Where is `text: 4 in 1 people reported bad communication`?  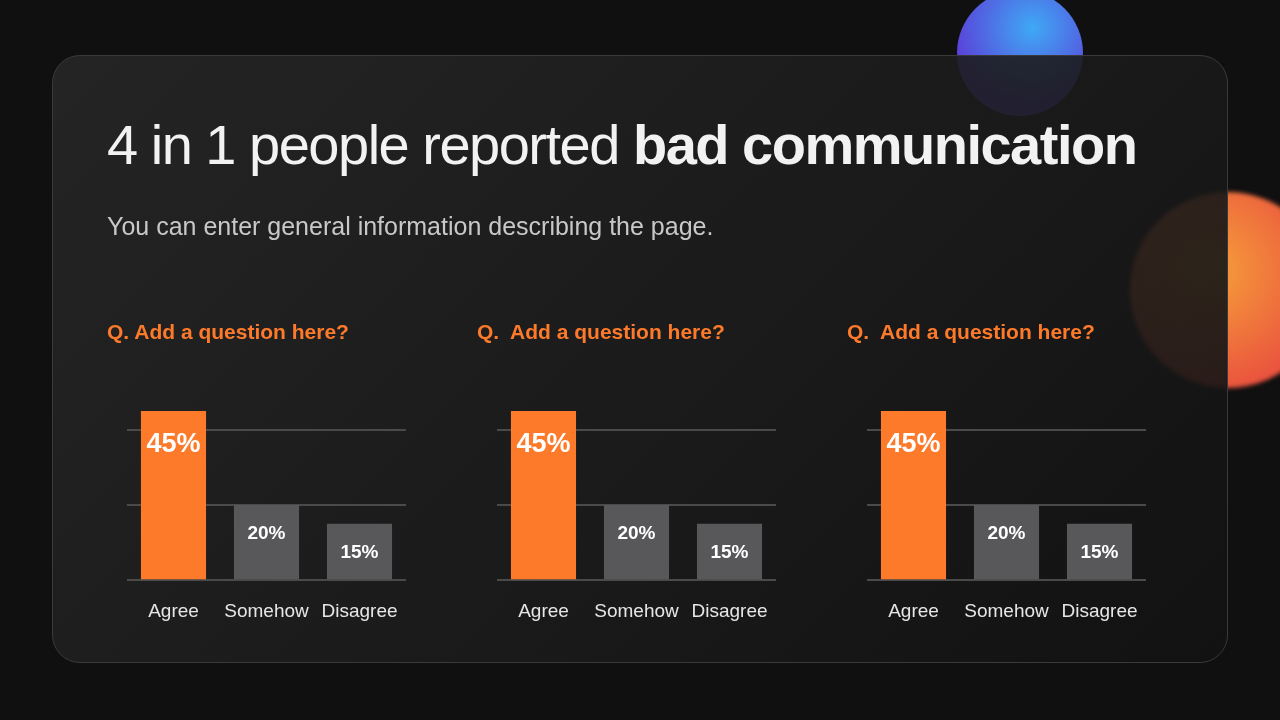
text: 4 in 1 people reported bad communication is located at coordinates (622, 144).